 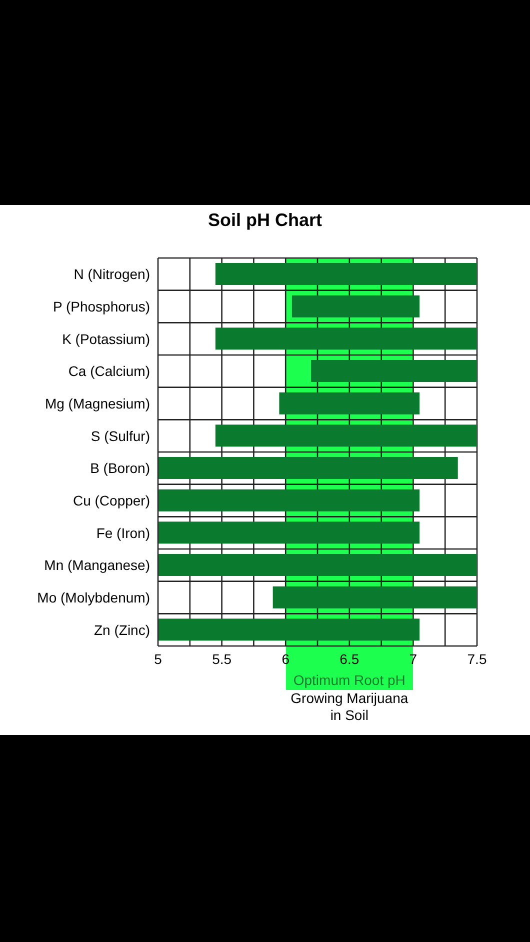 I want to click on y-tick-label: Zn (Zinc), so click(x=122, y=630).